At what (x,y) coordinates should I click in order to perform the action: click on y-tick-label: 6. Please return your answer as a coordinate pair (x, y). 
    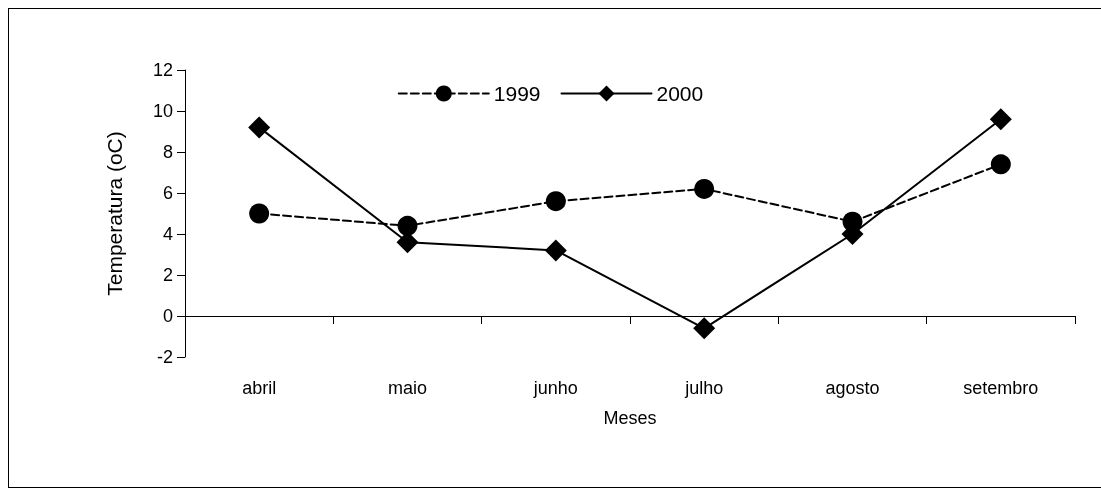
    Looking at the image, I should click on (167, 193).